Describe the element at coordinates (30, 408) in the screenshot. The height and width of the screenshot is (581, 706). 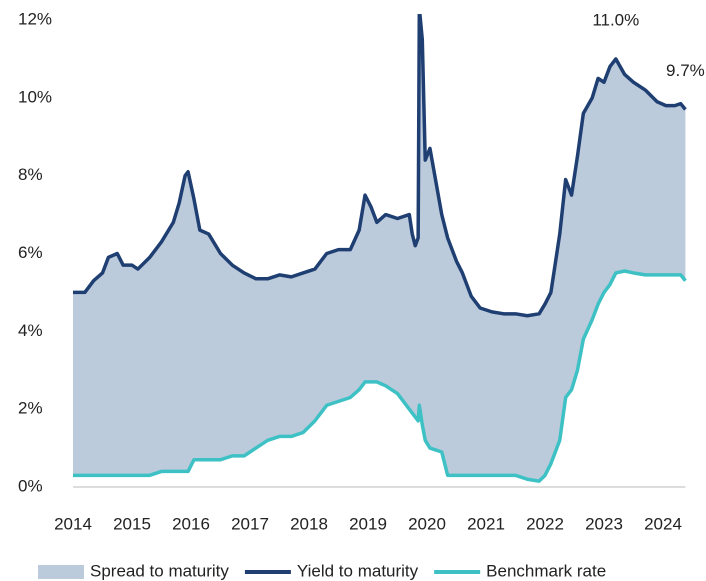
I see `y-tick-label: 2%` at that location.